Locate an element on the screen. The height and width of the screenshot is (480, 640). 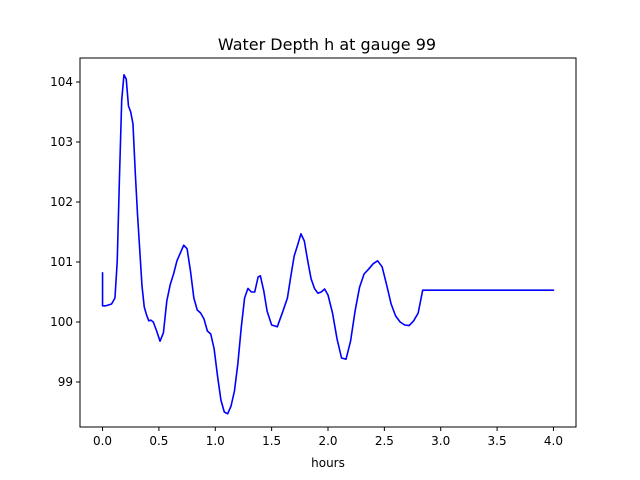
y-tick-label: 99 is located at coordinates (65, 382).